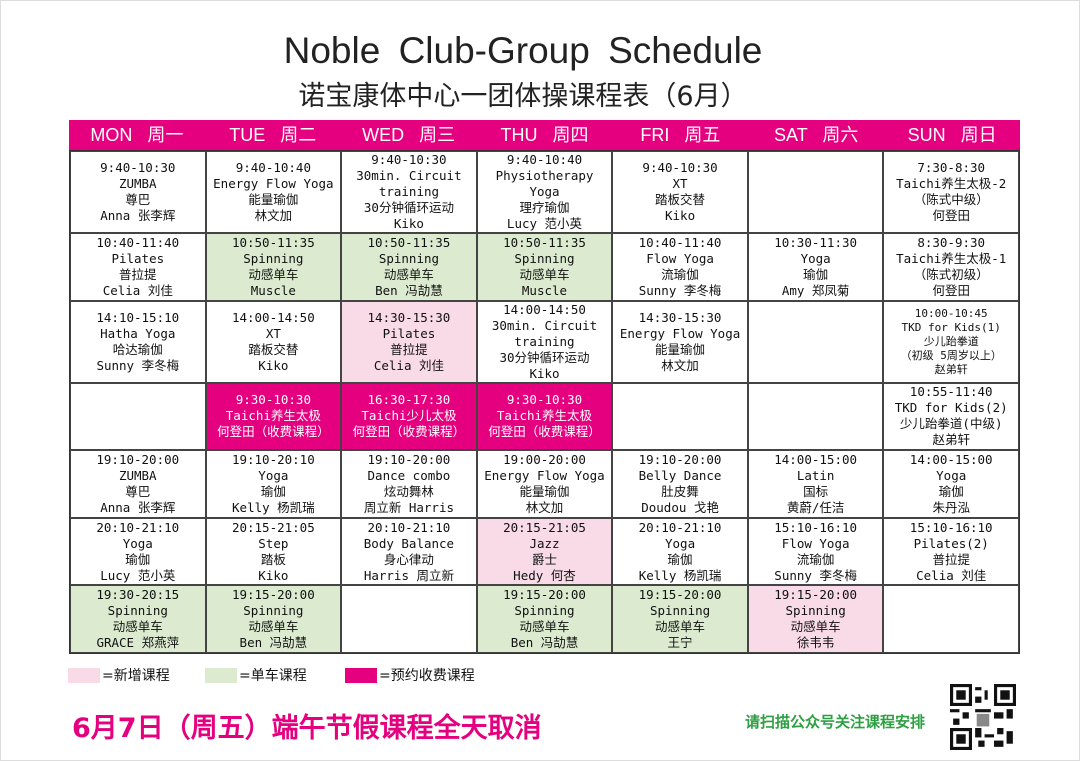 The width and height of the screenshot is (1080, 761). I want to click on class-detail: Latin, so click(815, 475).